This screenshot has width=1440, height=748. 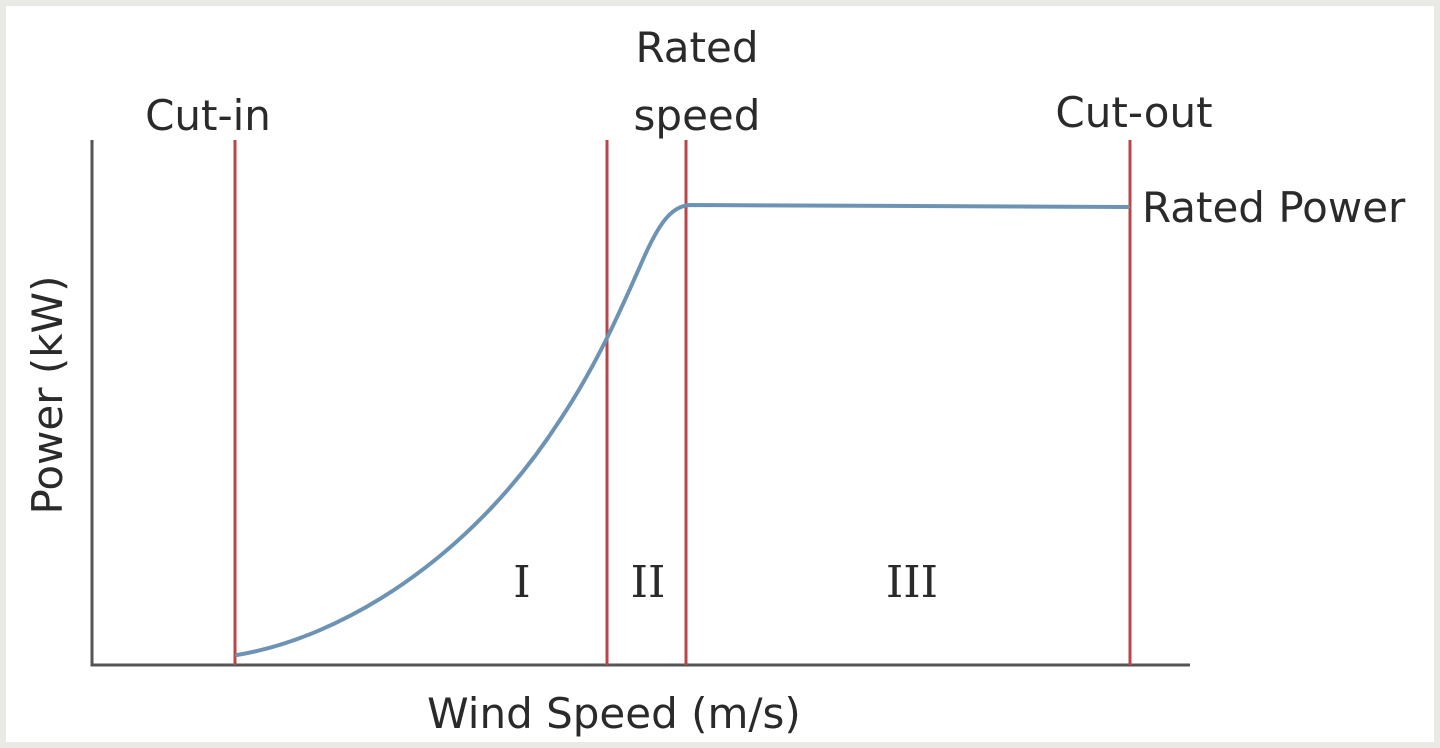 I want to click on region-label-i: I, so click(x=521, y=582).